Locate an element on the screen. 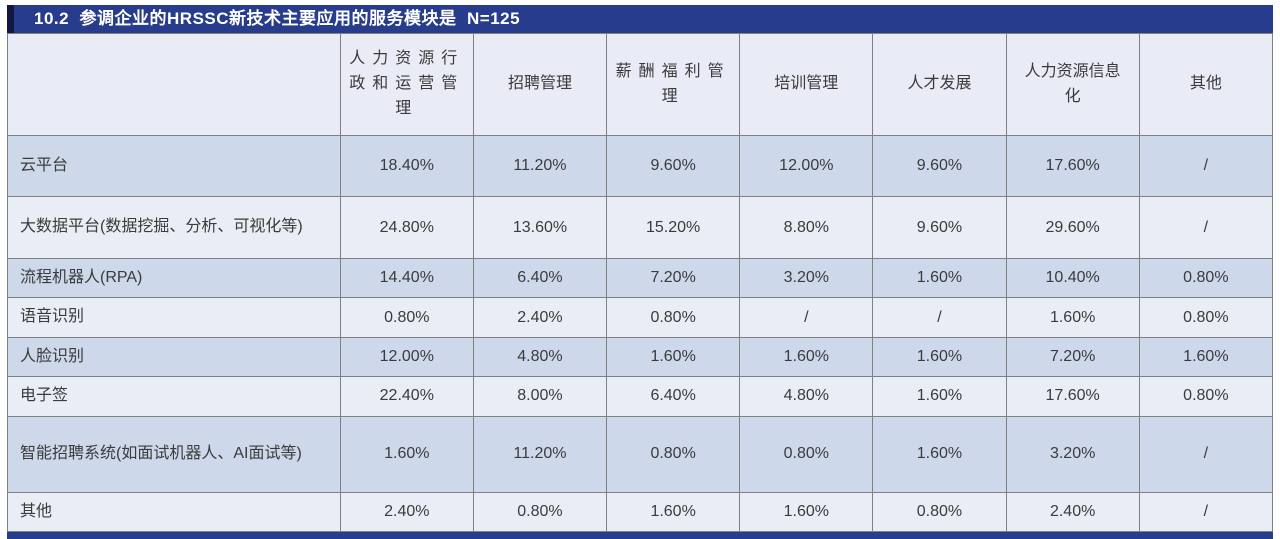 This screenshot has width=1280, height=539. section-title-bar: 10.2 参调企业的HRSSC新技术主要应用的服务模块是 N=125 is located at coordinates (640, 19).